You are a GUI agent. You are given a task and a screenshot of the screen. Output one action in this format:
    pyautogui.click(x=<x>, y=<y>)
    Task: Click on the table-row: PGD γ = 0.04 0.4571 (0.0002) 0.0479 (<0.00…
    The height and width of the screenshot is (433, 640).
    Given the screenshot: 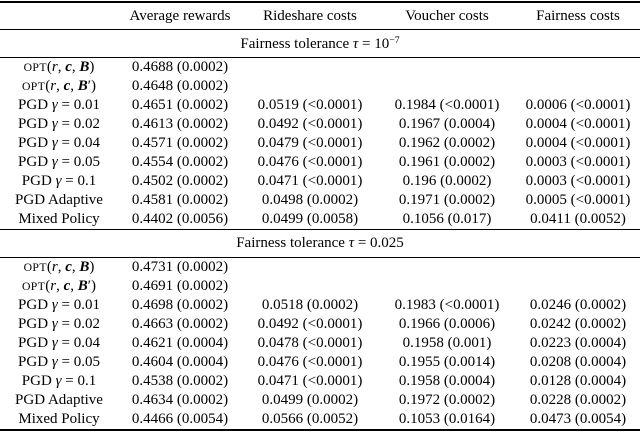 What is the action you would take?
    pyautogui.click(x=320, y=143)
    